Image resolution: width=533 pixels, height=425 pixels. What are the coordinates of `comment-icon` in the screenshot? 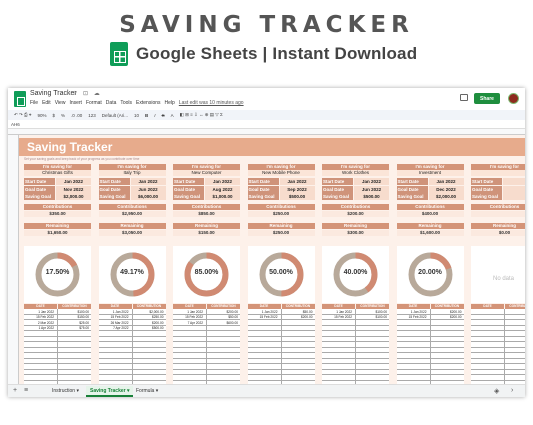 It's located at (464, 97).